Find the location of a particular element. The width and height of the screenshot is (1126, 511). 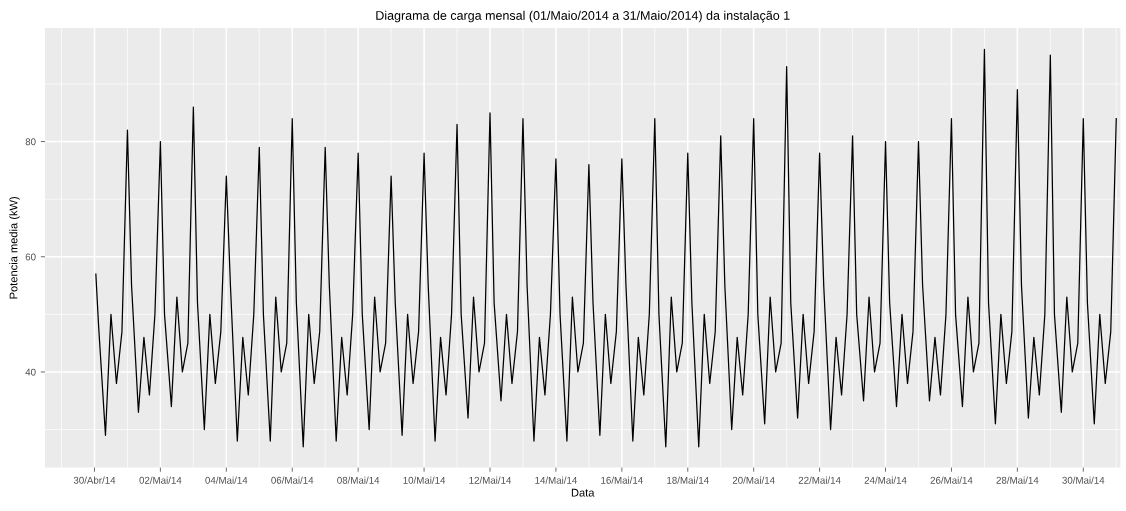

x-tick-label: 22/Mai/14 is located at coordinates (819, 480).